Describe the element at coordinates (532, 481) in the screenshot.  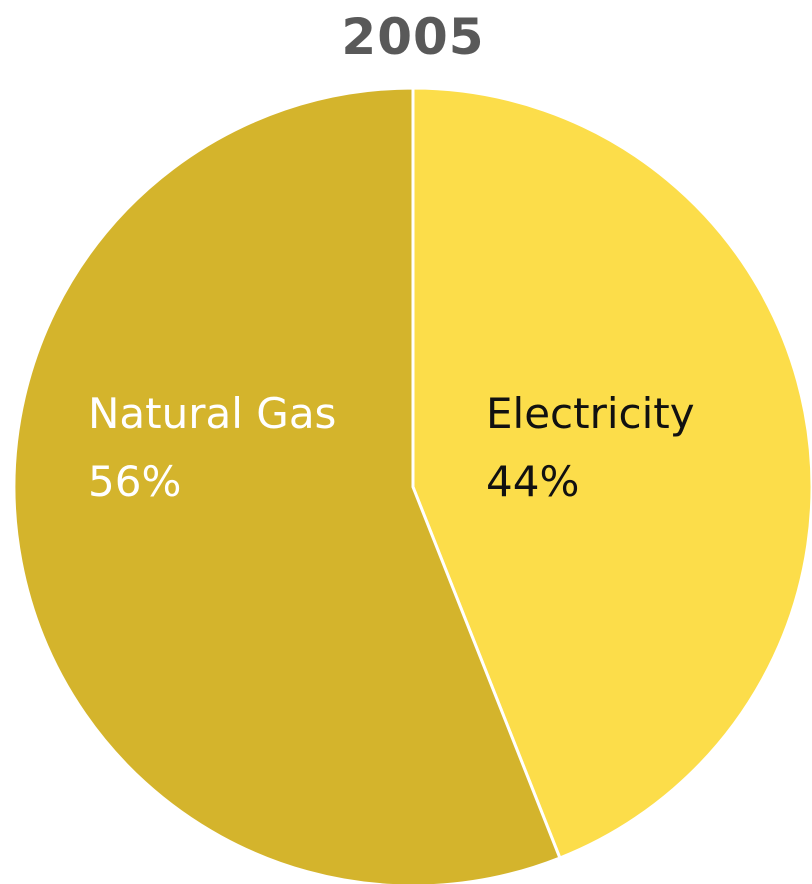
I see `slice-value-label-electricity: 44%` at that location.